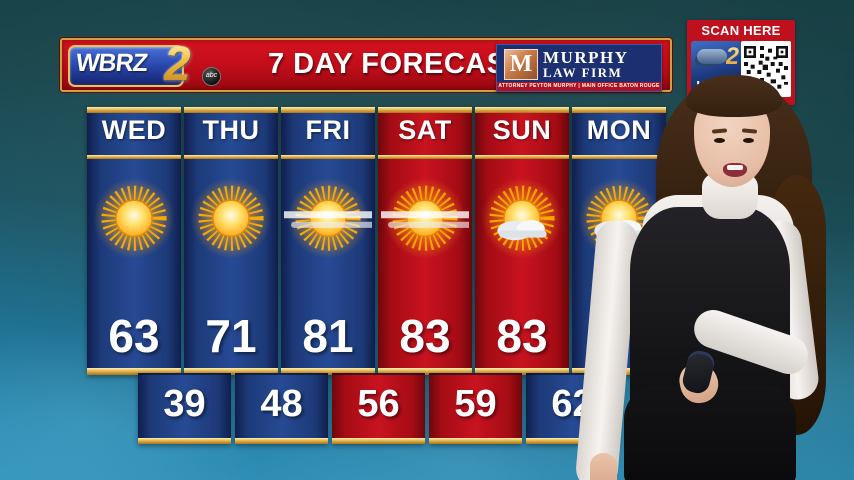  What do you see at coordinates (734, 96) in the screenshot?
I see `presenter-hair` at bounding box center [734, 96].